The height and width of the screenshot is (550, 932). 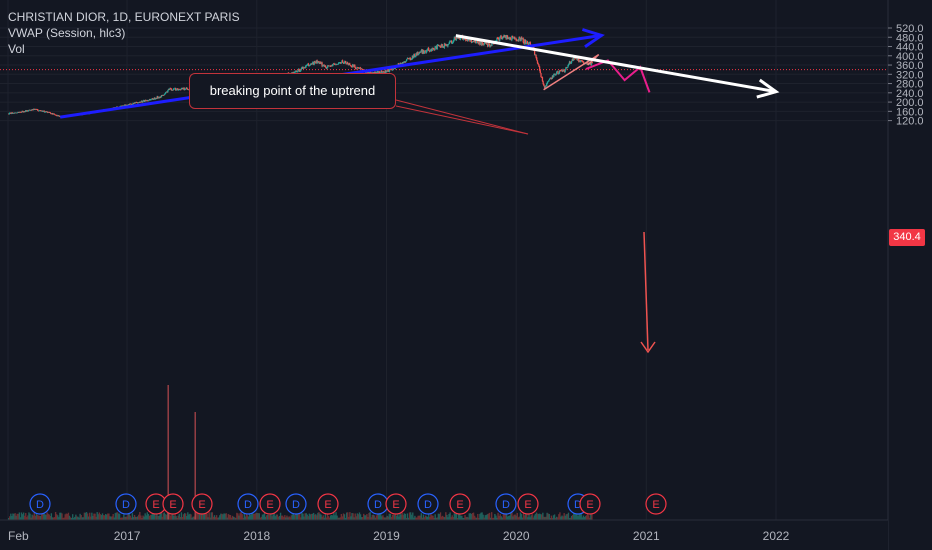 I want to click on current-price-tag: 340.4, so click(x=907, y=237).